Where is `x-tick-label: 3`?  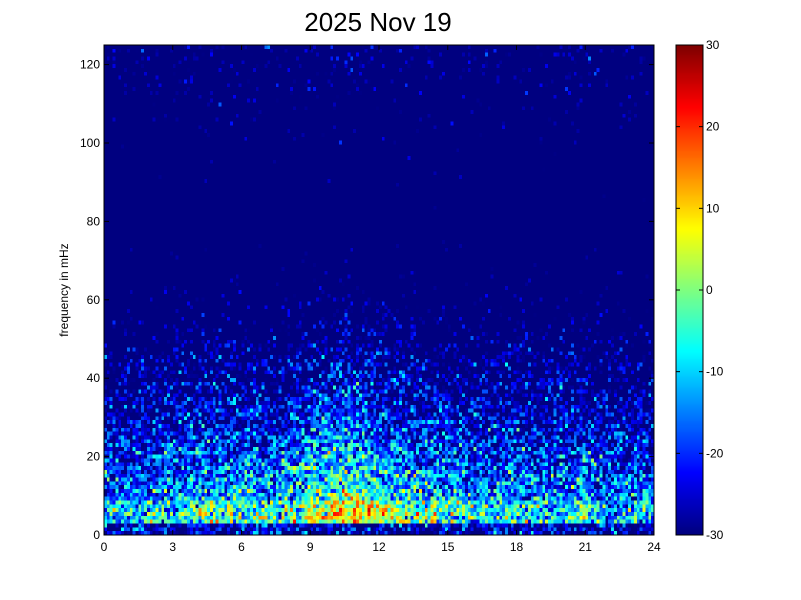
x-tick-label: 3 is located at coordinates (172, 547).